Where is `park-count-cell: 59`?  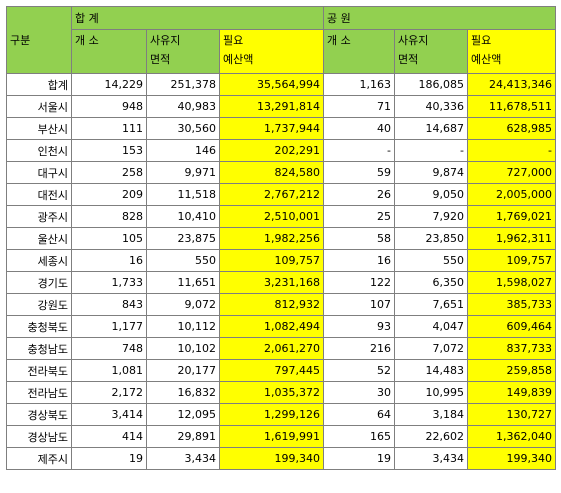 park-count-cell: 59 is located at coordinates (359, 172).